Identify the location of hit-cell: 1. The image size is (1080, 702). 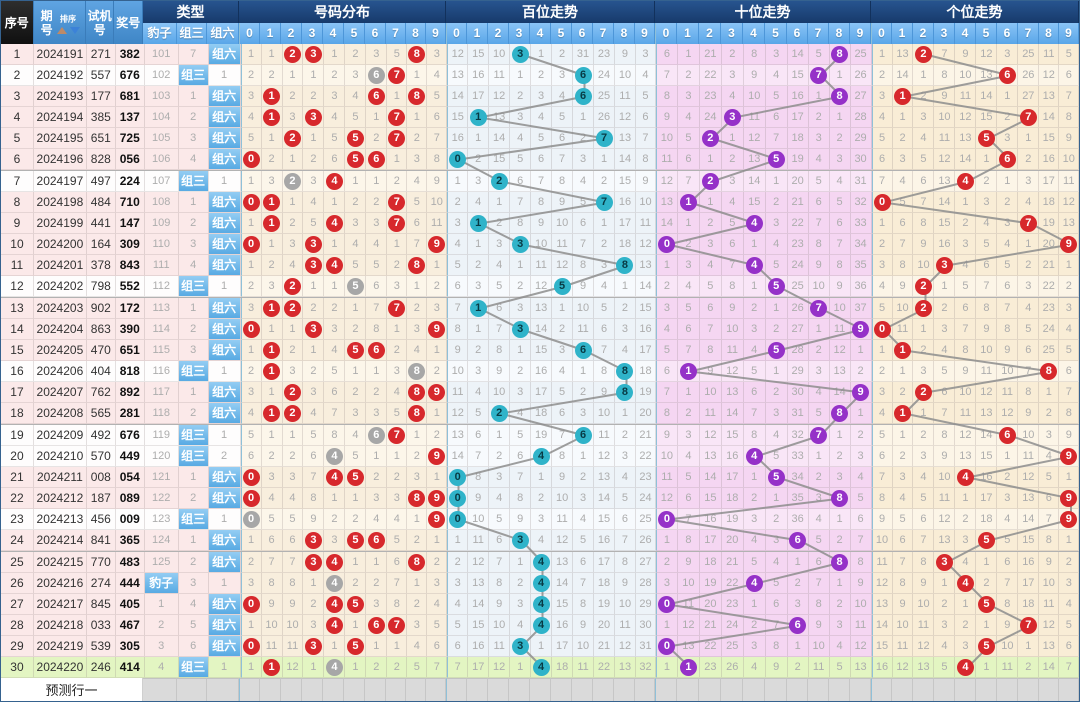
(272, 371).